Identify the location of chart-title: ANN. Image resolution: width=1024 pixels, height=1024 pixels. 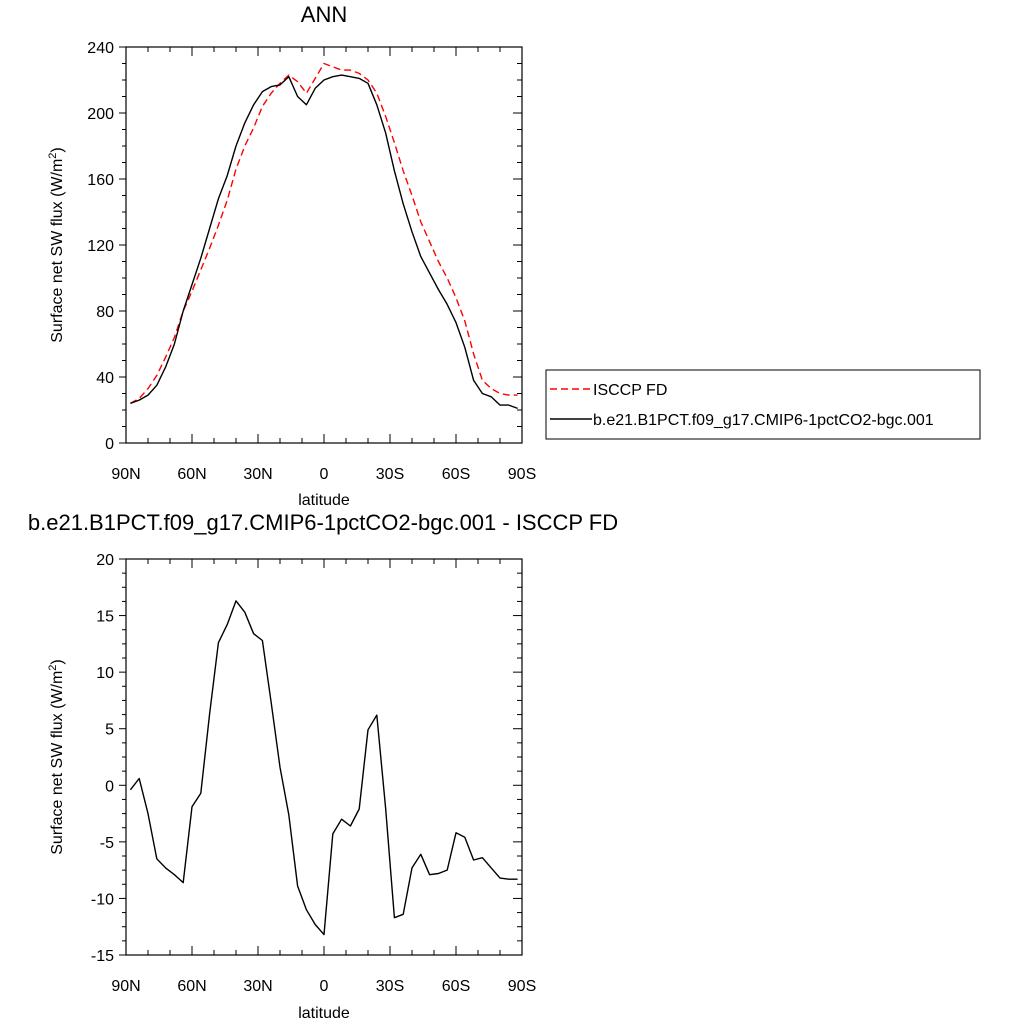
(324, 14).